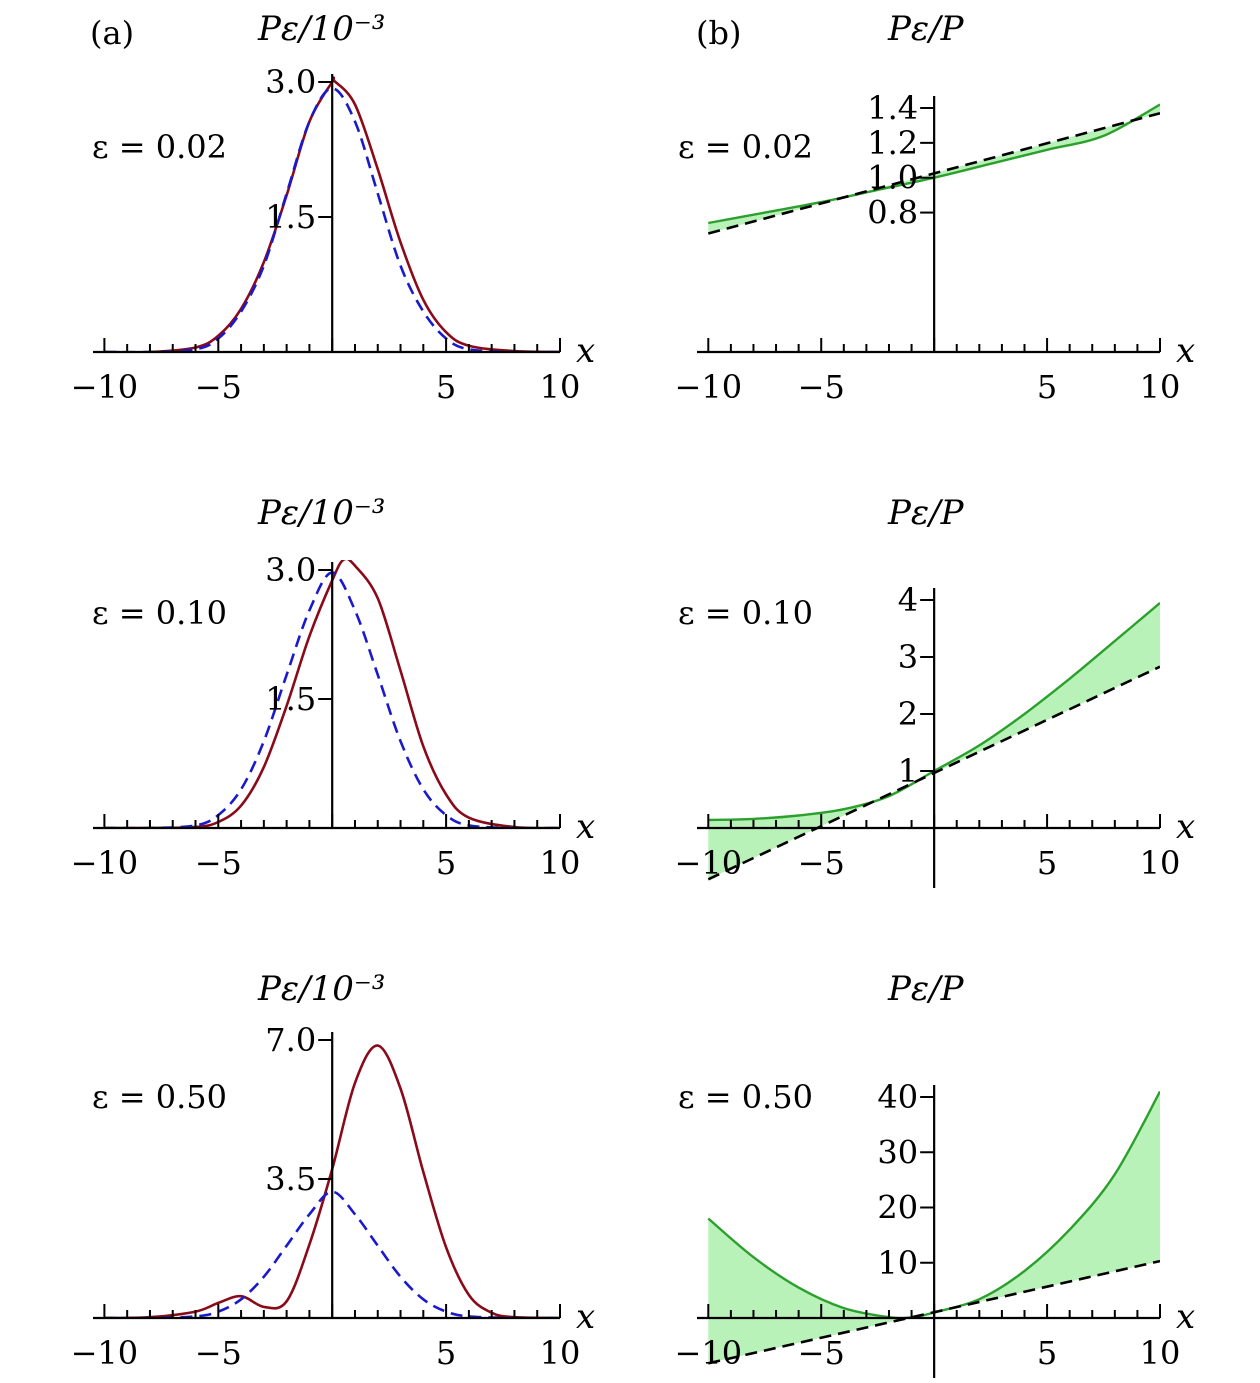  I want to click on chart-panel-b-0: 0.81.01.21.4 −10 −5 5 10x Pε/P ε = 0.02, so click(935, 207).